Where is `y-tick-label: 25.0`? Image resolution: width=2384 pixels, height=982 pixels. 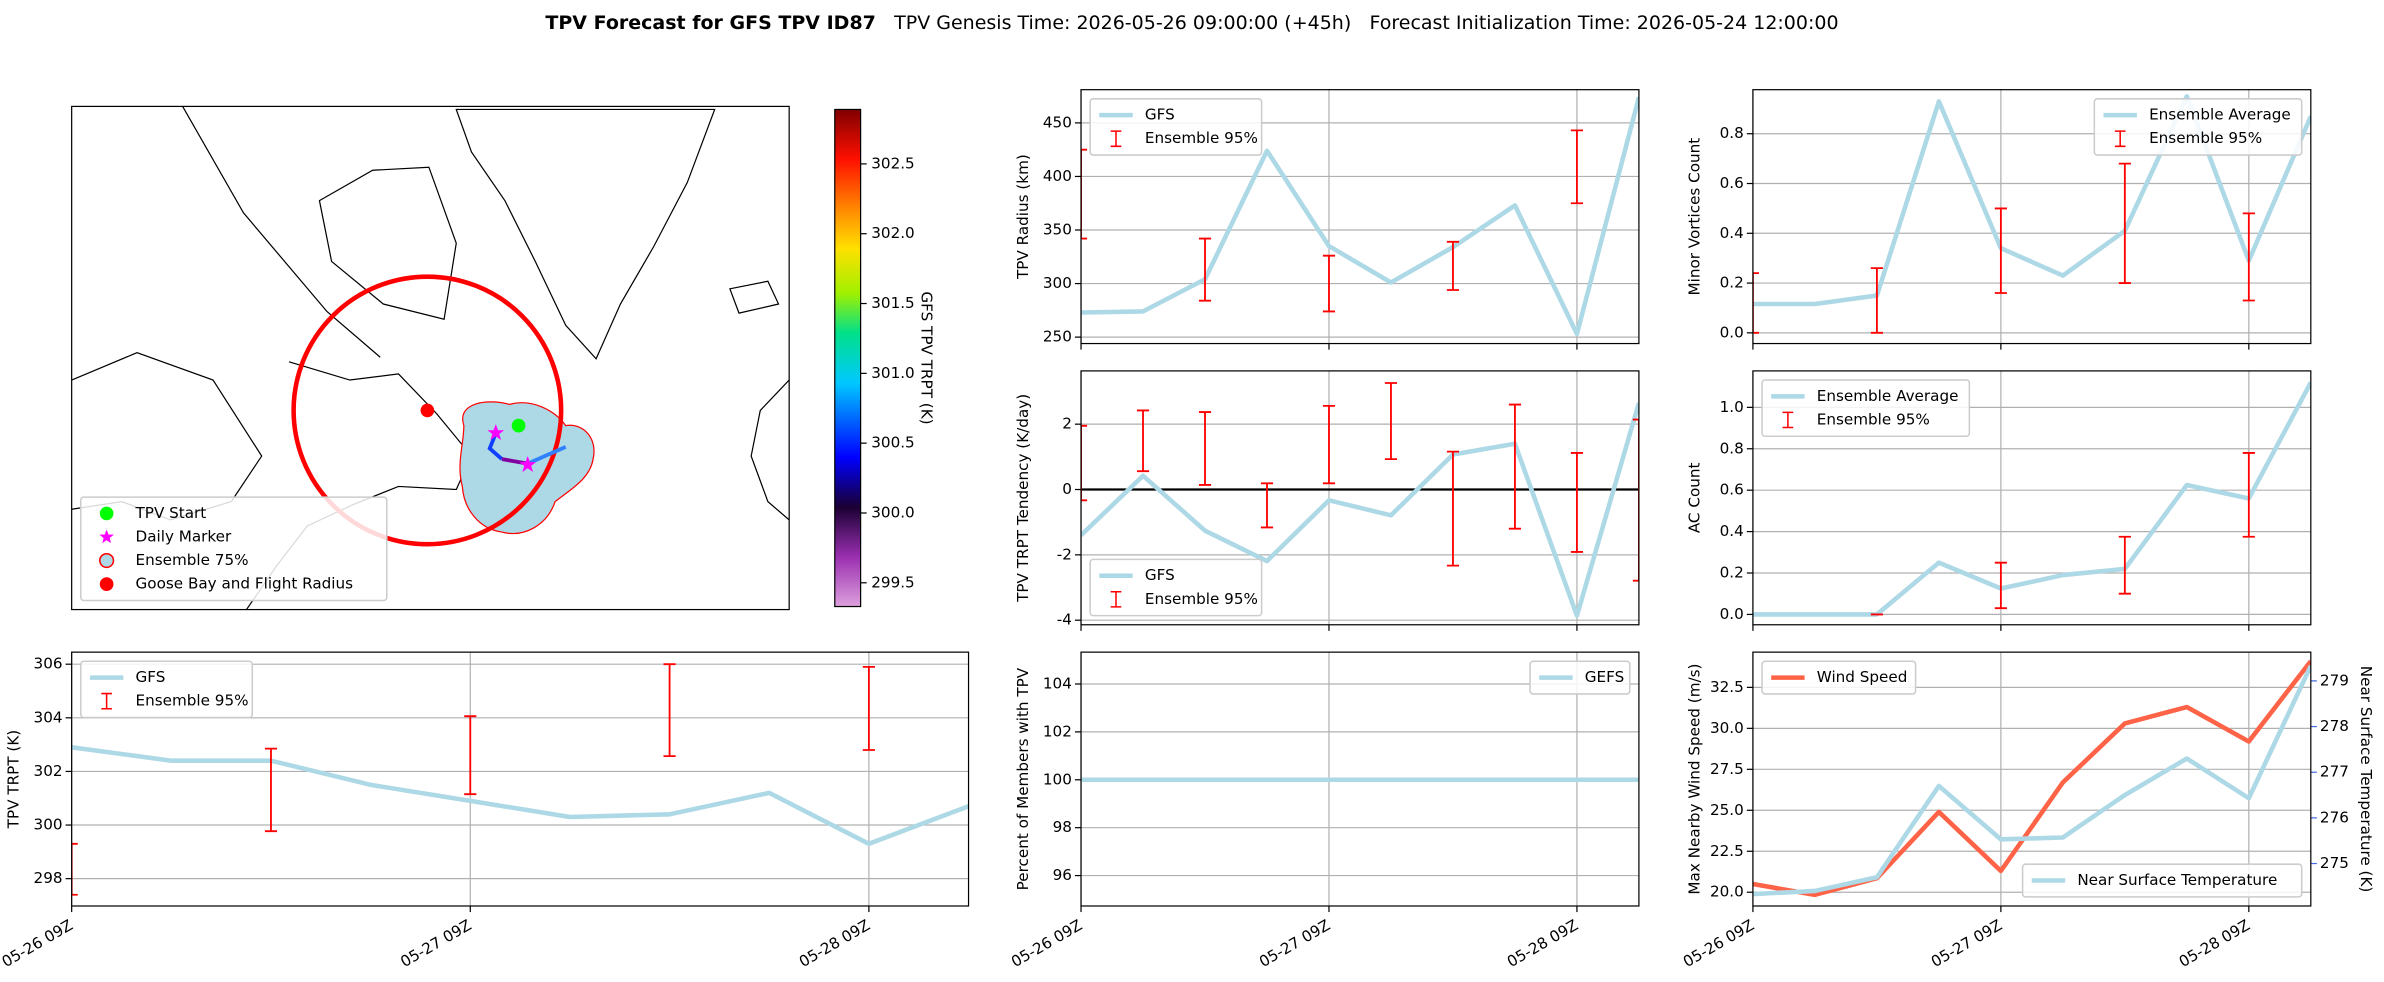 y-tick-label: 25.0 is located at coordinates (1727, 810).